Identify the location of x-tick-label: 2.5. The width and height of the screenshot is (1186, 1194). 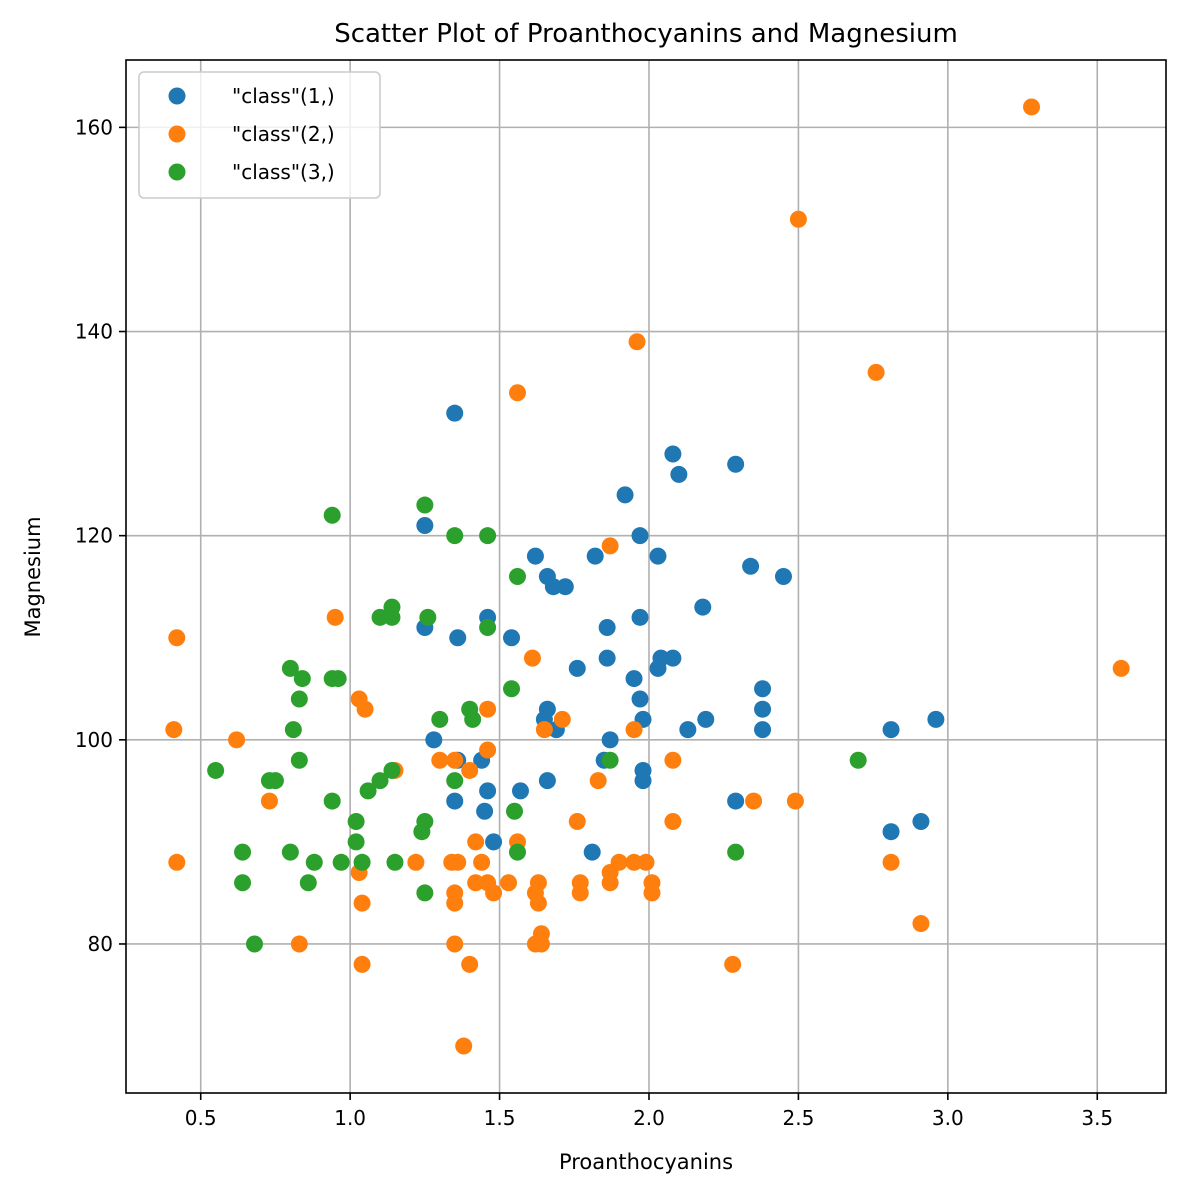
(799, 1118).